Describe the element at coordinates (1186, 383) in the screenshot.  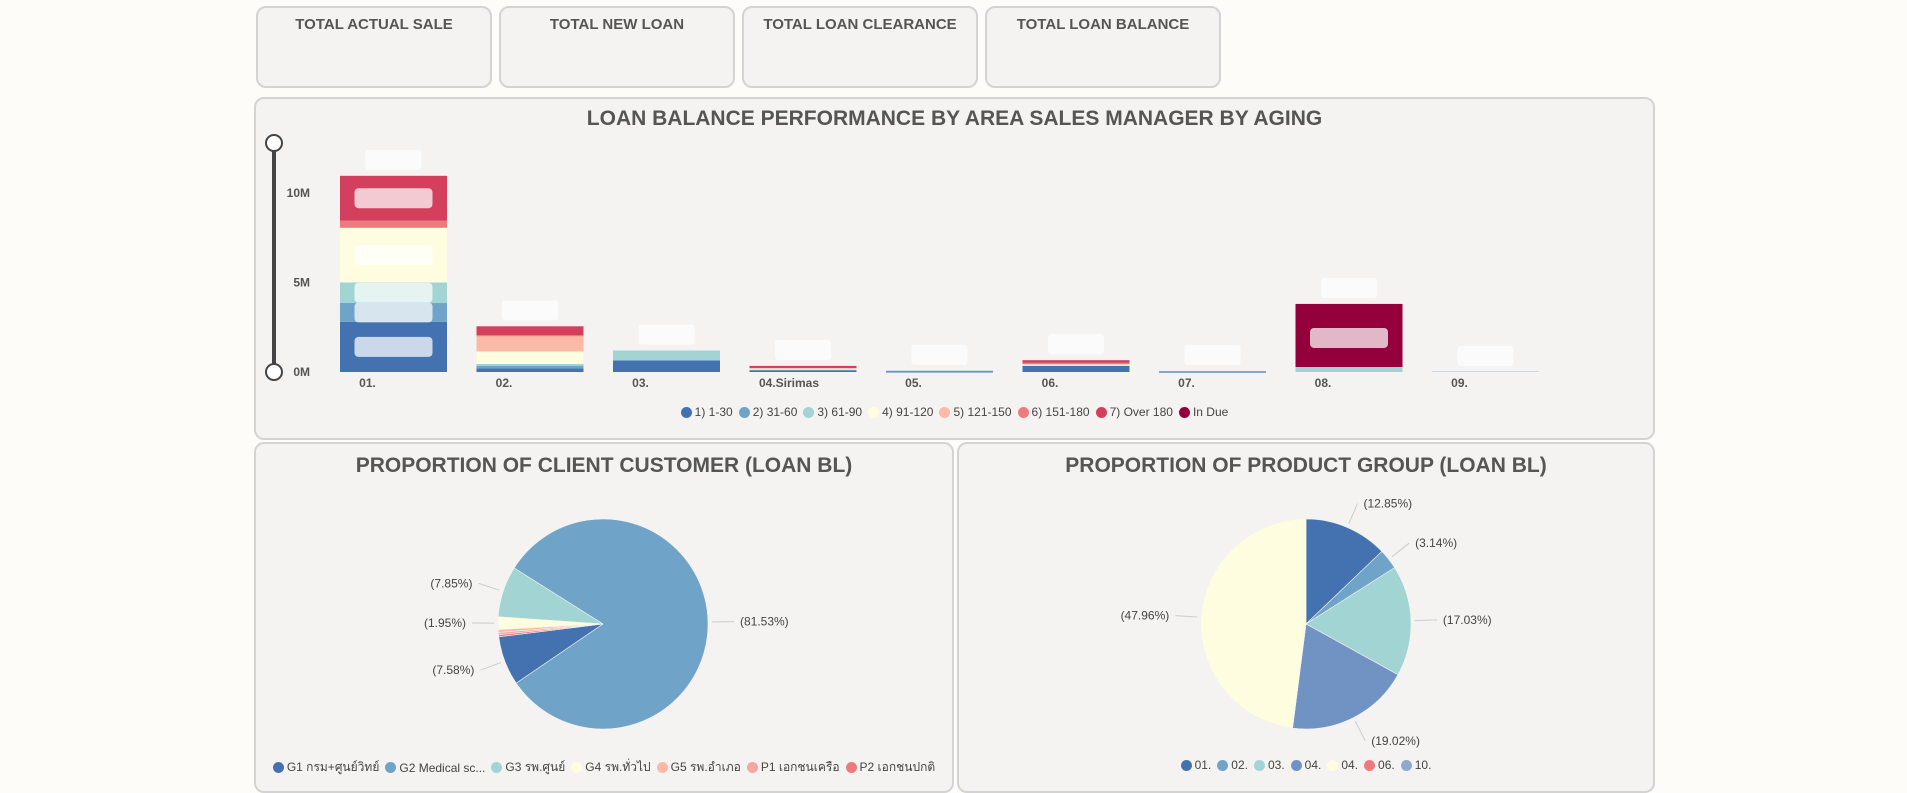
I see `x-tick-label-07: 07.` at that location.